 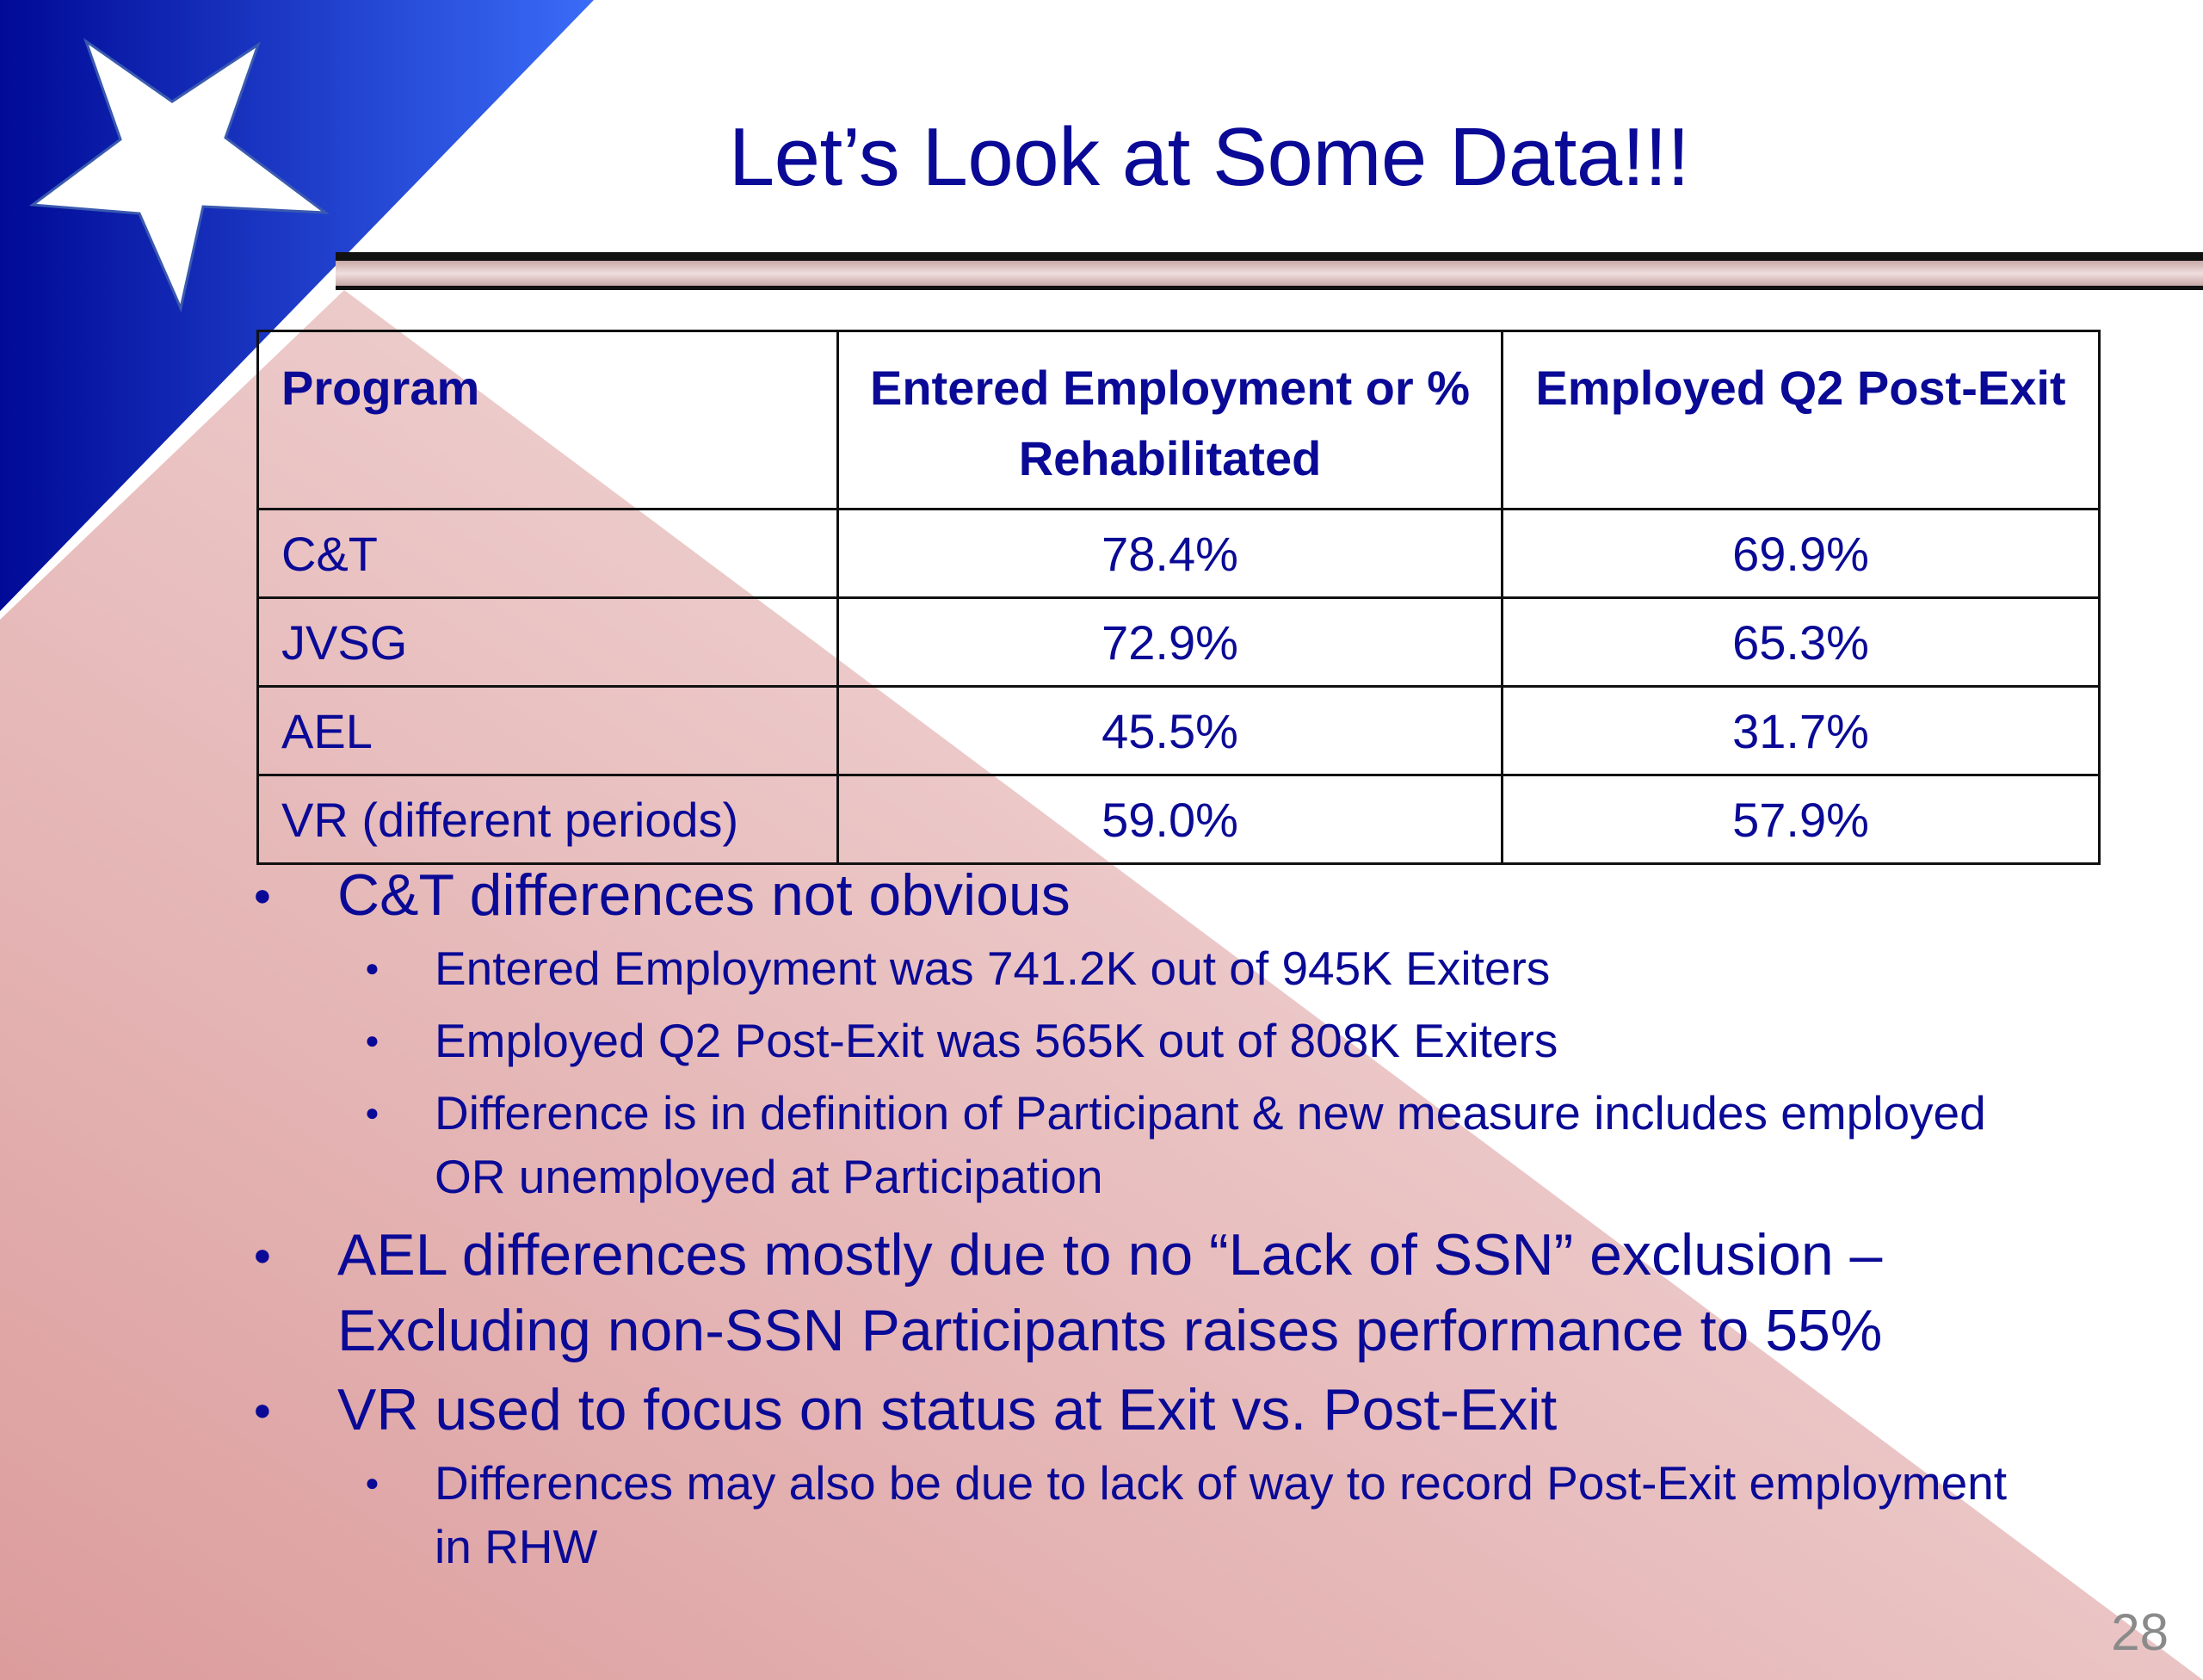 What do you see at coordinates (2140, 1632) in the screenshot?
I see `page-number: 28` at bounding box center [2140, 1632].